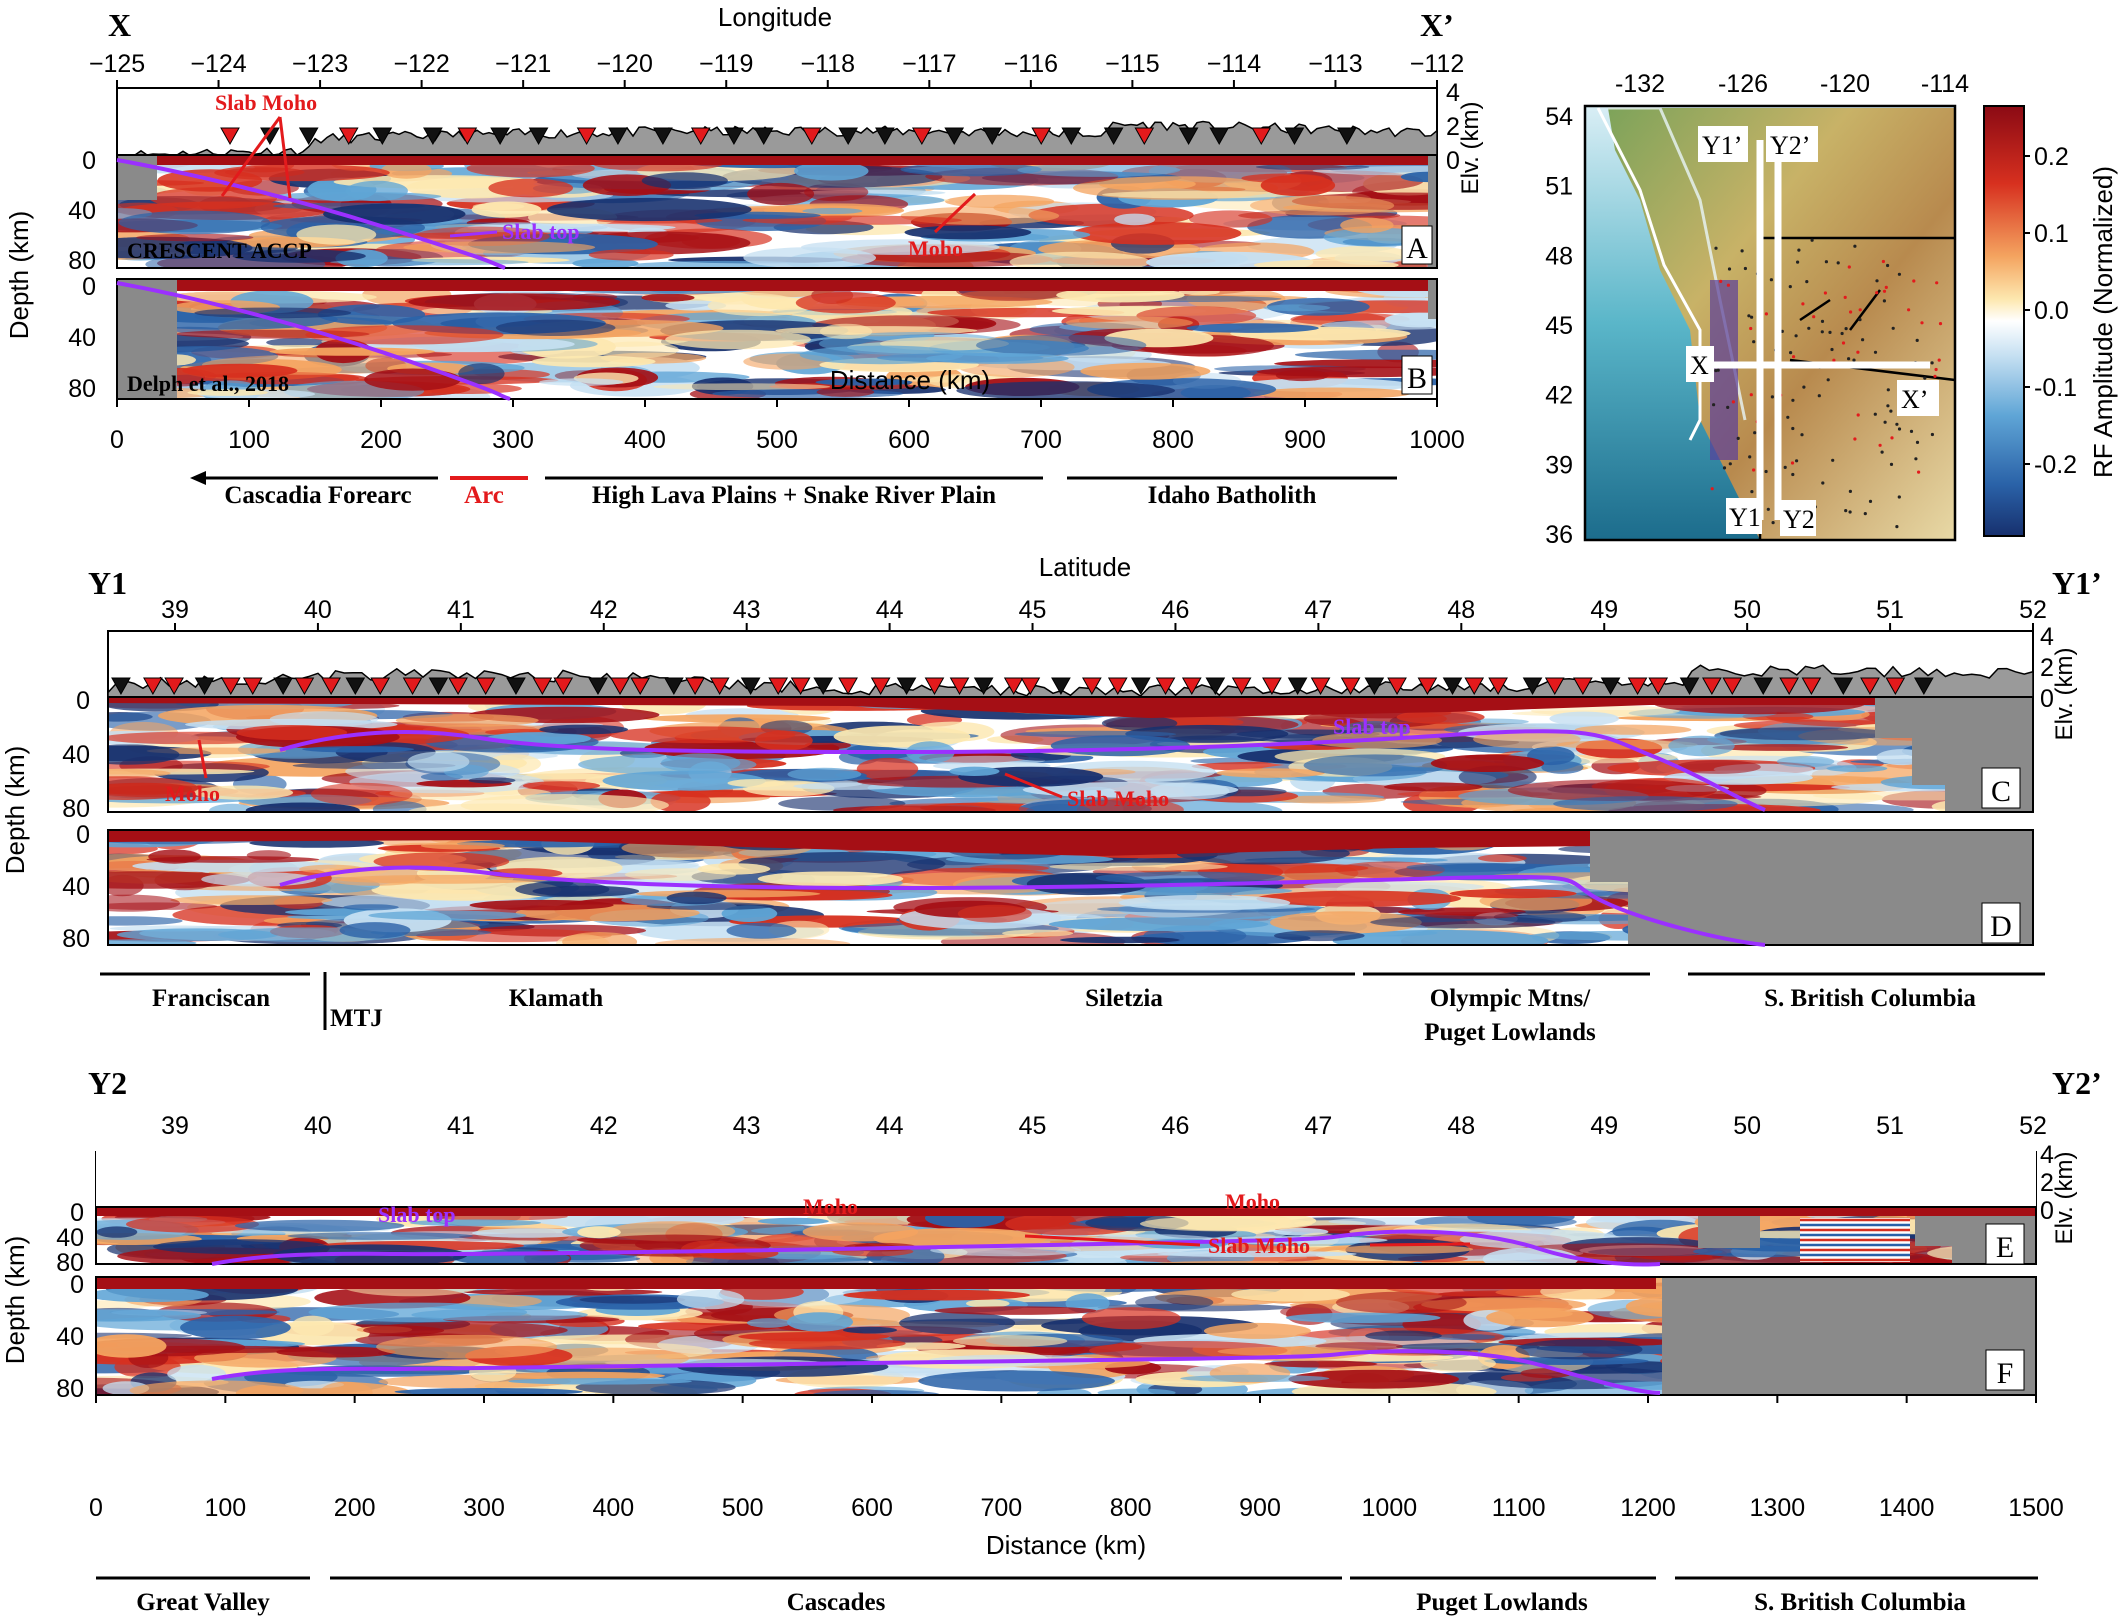 The width and height of the screenshot is (2128, 1622). Describe the element at coordinates (381, 440) in the screenshot. I see `tick-label: 200` at that location.